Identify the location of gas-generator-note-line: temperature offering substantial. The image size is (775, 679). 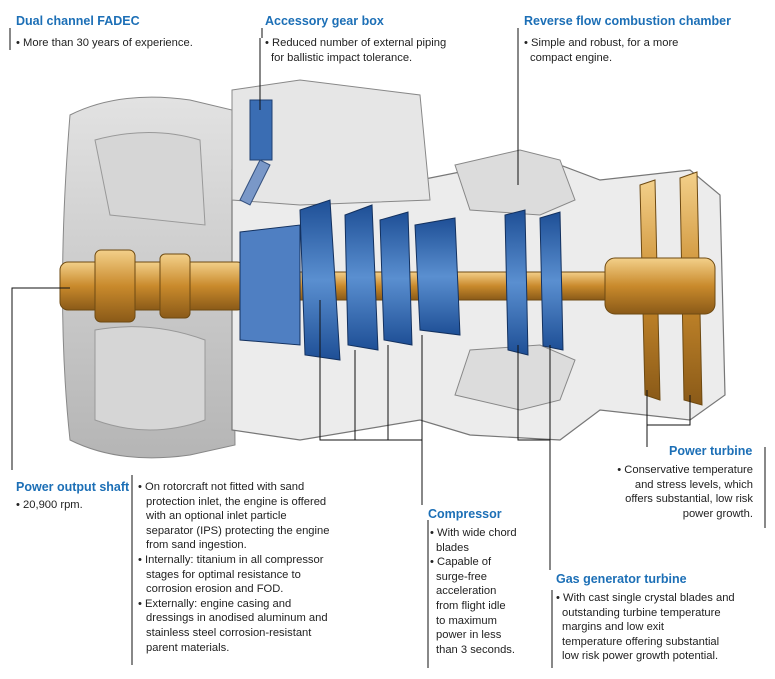
(641, 641).